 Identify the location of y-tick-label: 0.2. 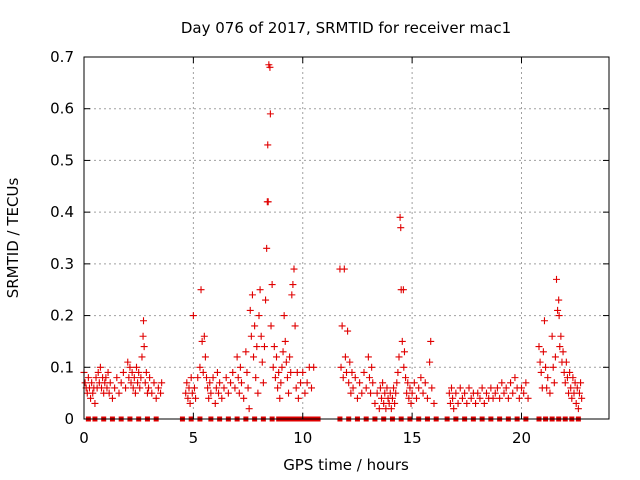
(62, 316).